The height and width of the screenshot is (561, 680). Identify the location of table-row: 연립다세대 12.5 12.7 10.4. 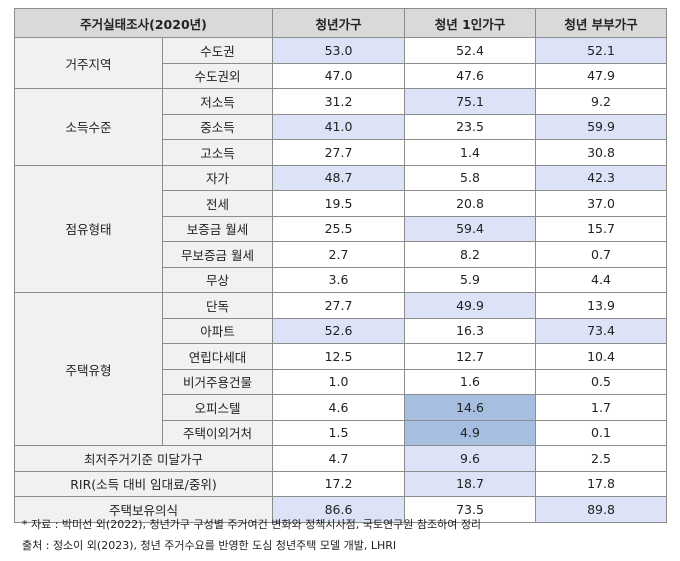
(341, 356).